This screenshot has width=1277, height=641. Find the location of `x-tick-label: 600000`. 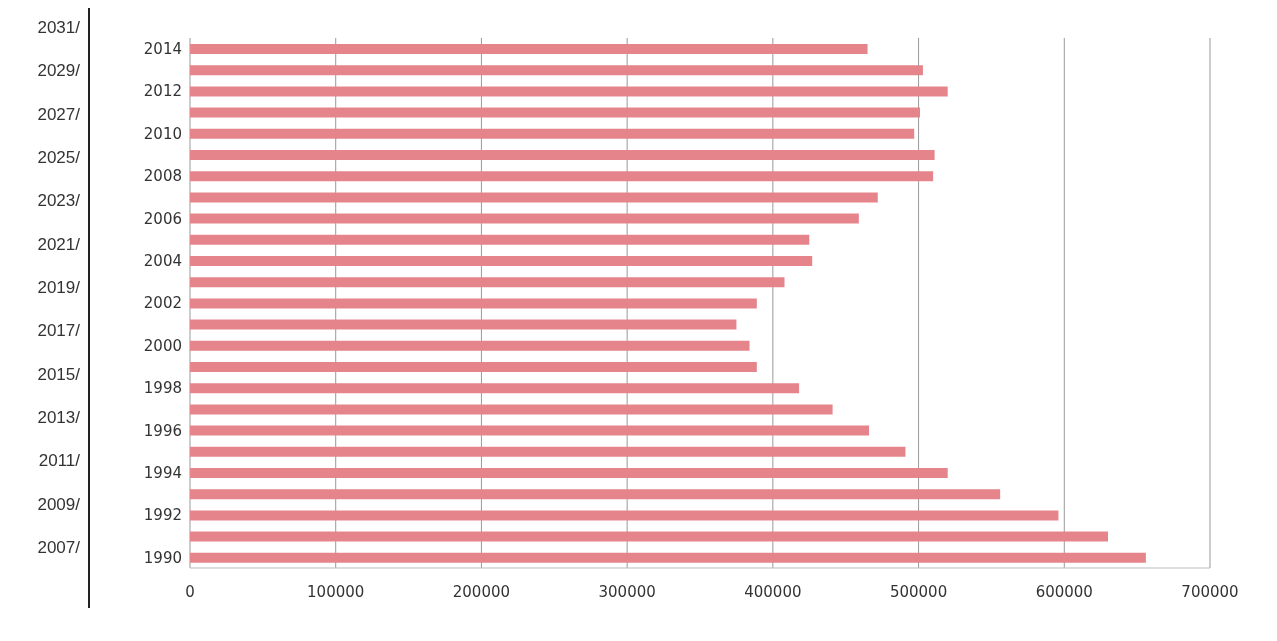

x-tick-label: 600000 is located at coordinates (1064, 591).